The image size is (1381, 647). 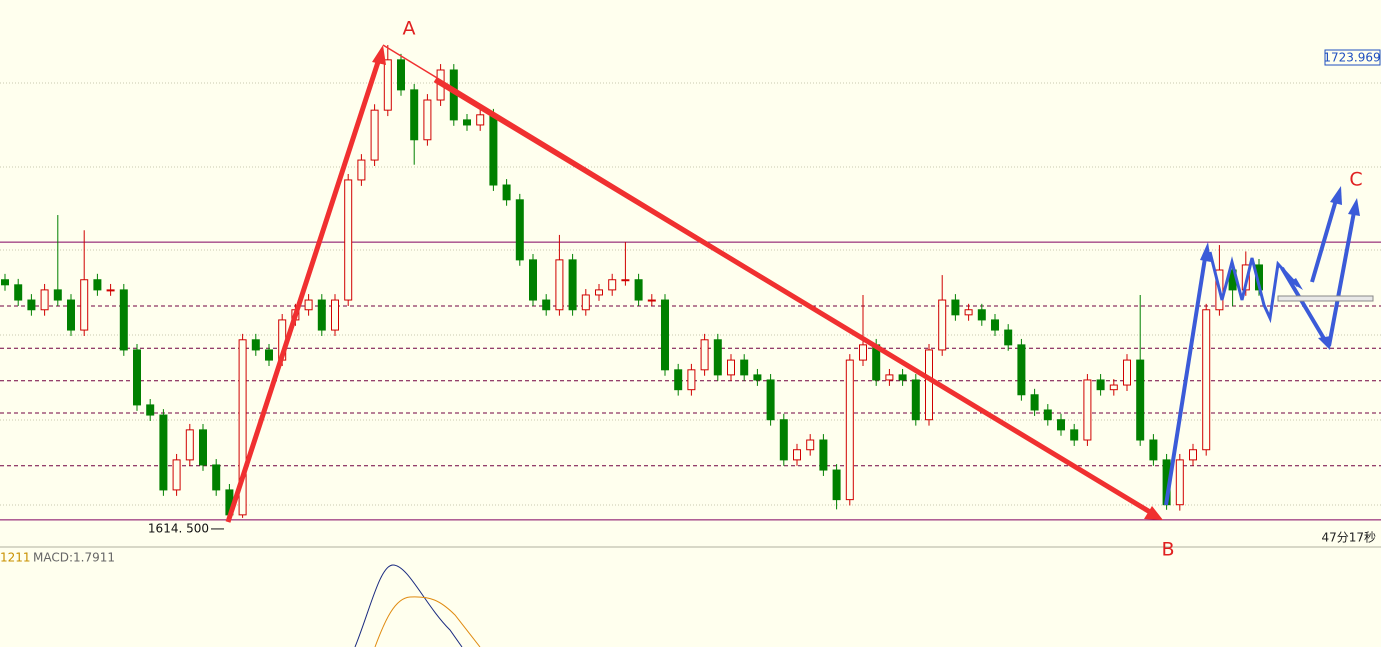 I want to click on macd-line, so click(x=408, y=605).